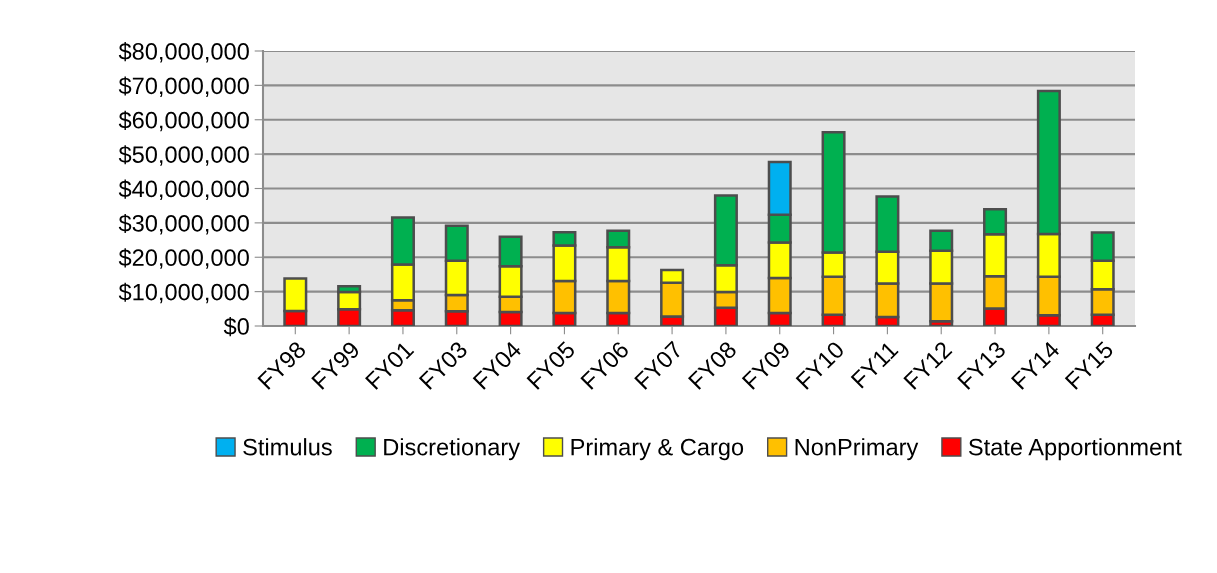 Image resolution: width=1217 pixels, height=573 pixels. What do you see at coordinates (183, 121) in the screenshot?
I see `y-tick-label: $60,000,000` at bounding box center [183, 121].